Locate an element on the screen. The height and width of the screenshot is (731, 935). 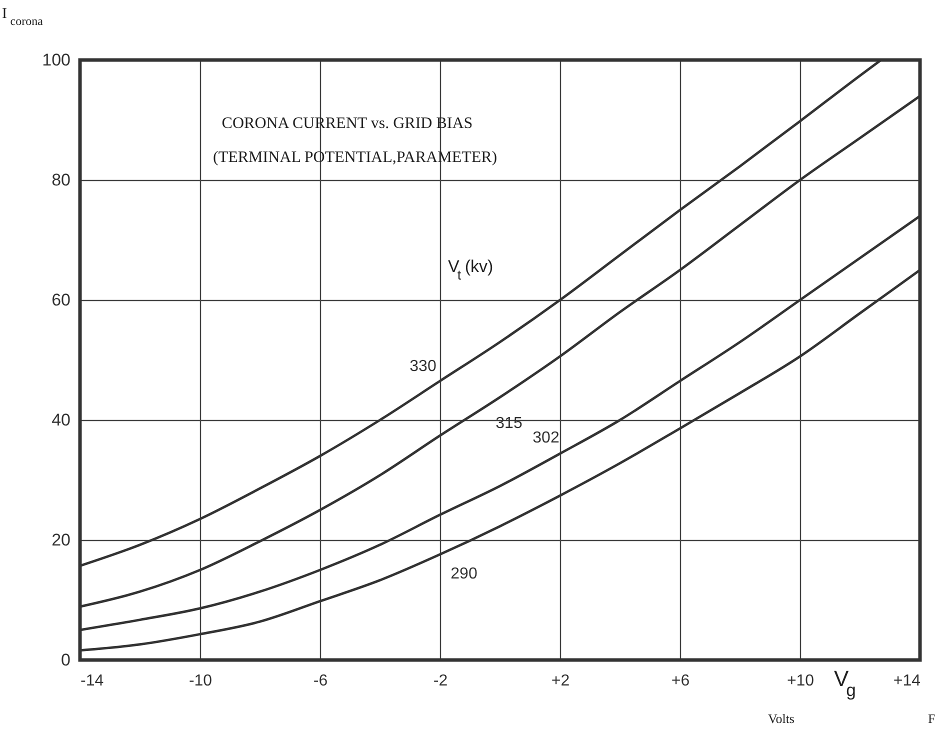
x-tick-label: -14 is located at coordinates (92, 681).